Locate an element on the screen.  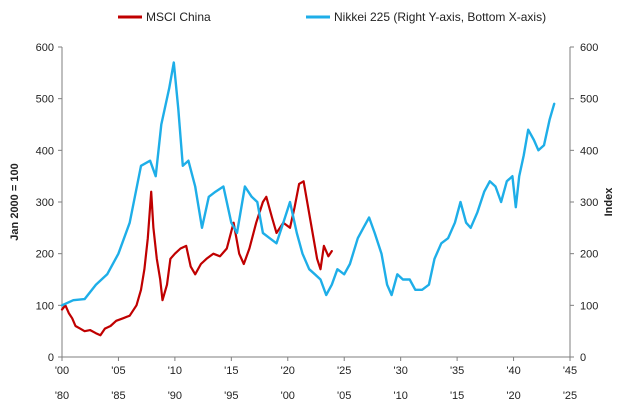
x-bottom-tick-label: '15 is located at coordinates (457, 396).